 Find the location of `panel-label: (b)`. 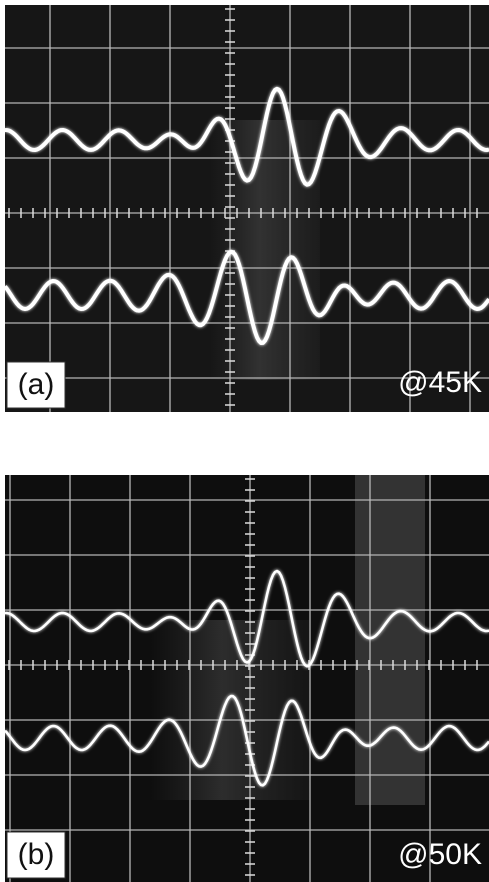

panel-label: (b) is located at coordinates (36, 854).